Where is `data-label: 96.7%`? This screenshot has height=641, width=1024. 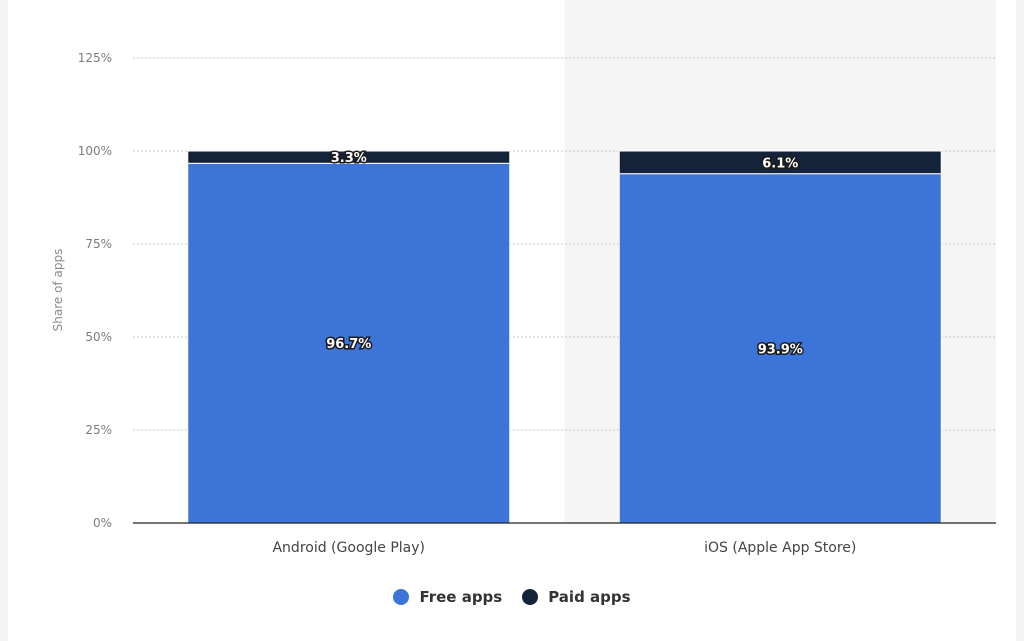 data-label: 96.7% is located at coordinates (348, 344).